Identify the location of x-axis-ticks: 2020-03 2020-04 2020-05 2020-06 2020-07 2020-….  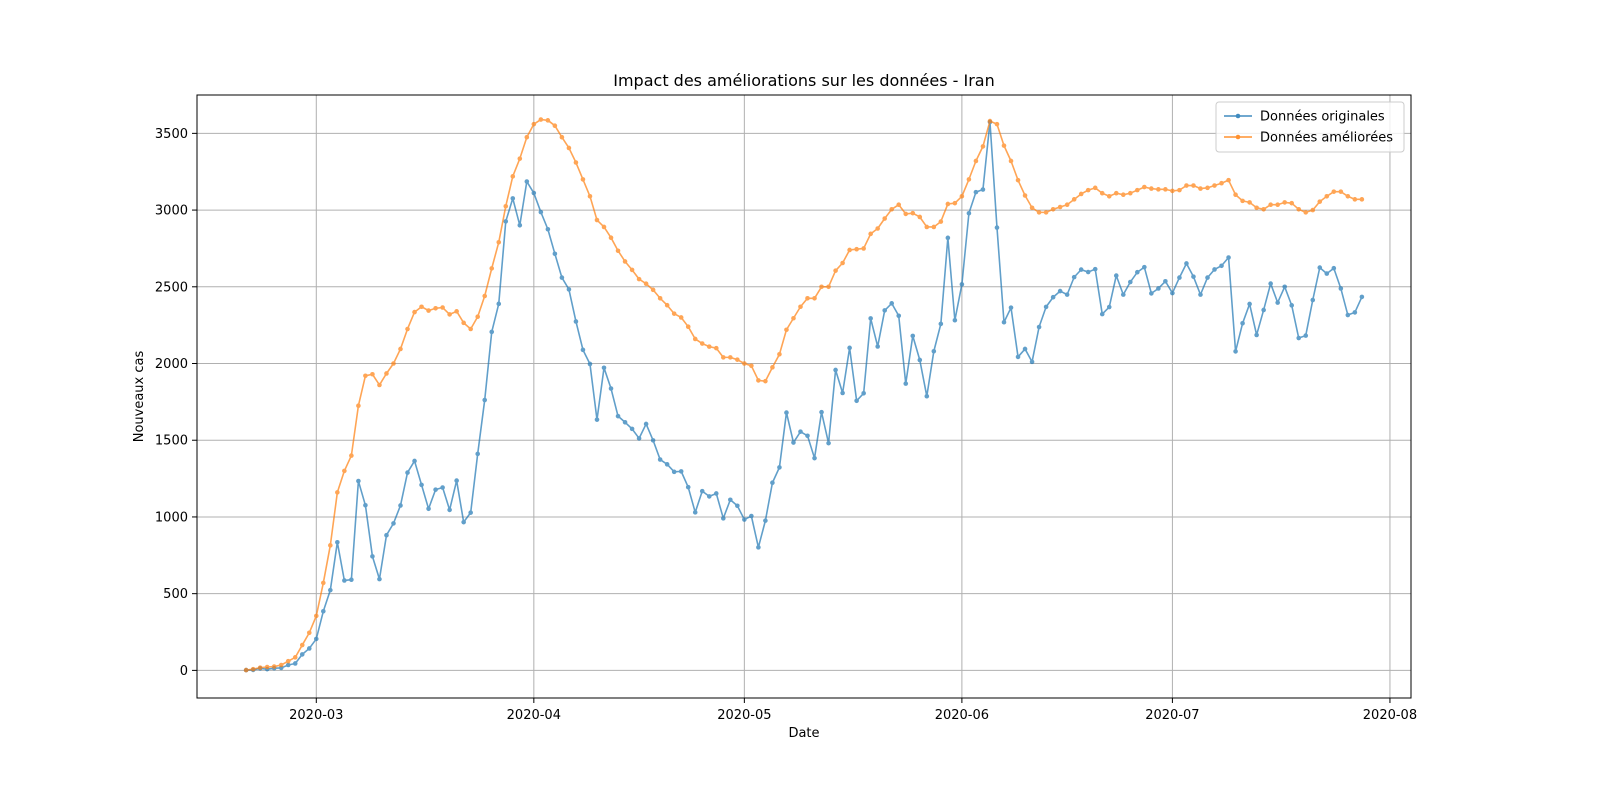
(853, 710).